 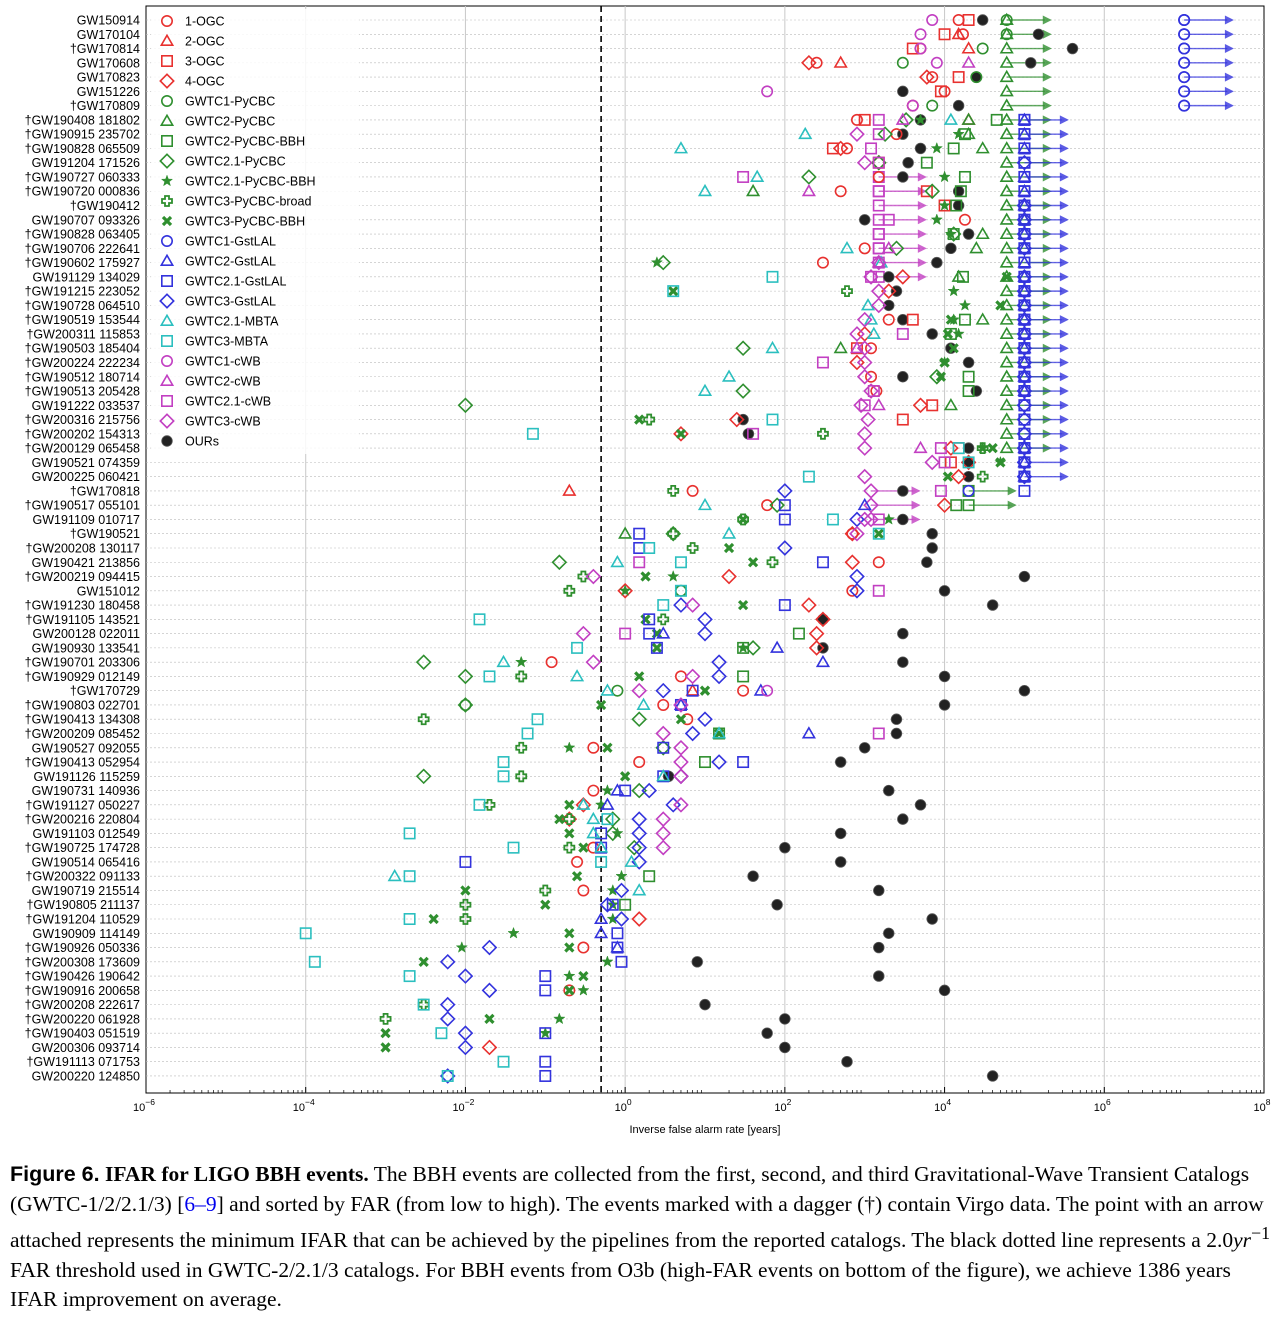 I want to click on event-label: GW190421 213856, so click(x=86, y=563).